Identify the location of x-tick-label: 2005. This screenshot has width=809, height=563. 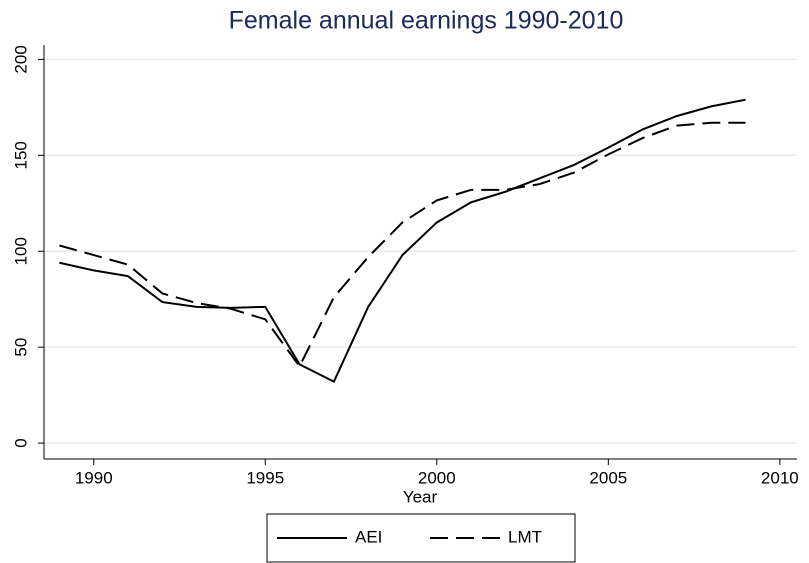
(608, 477).